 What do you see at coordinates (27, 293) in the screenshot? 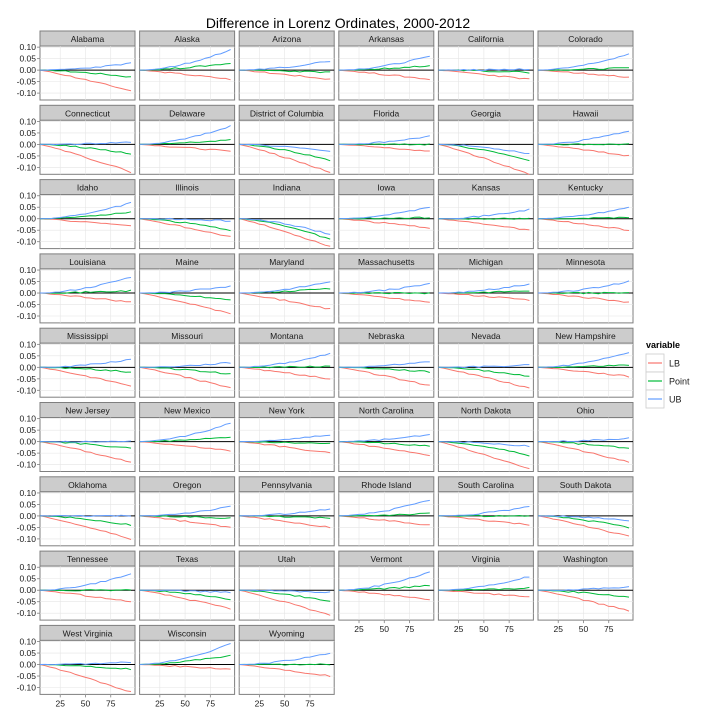
I see `y-tick-label: 0.00` at bounding box center [27, 293].